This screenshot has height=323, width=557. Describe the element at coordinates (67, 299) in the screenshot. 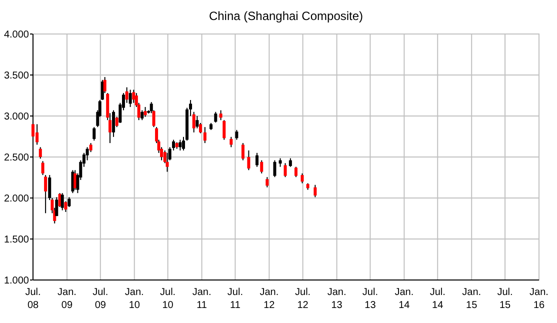

I see `x-tick-label: Jan. 09` at that location.